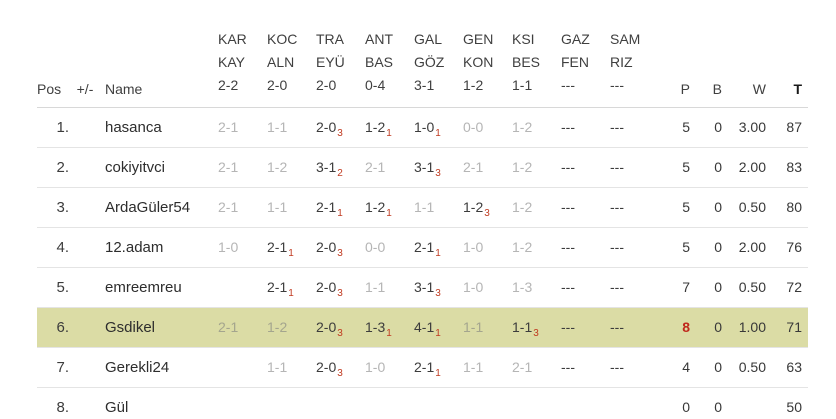 Image resolution: width=836 pixels, height=419 pixels. What do you see at coordinates (148, 207) in the screenshot?
I see `player-name: ArdaGüler54` at bounding box center [148, 207].